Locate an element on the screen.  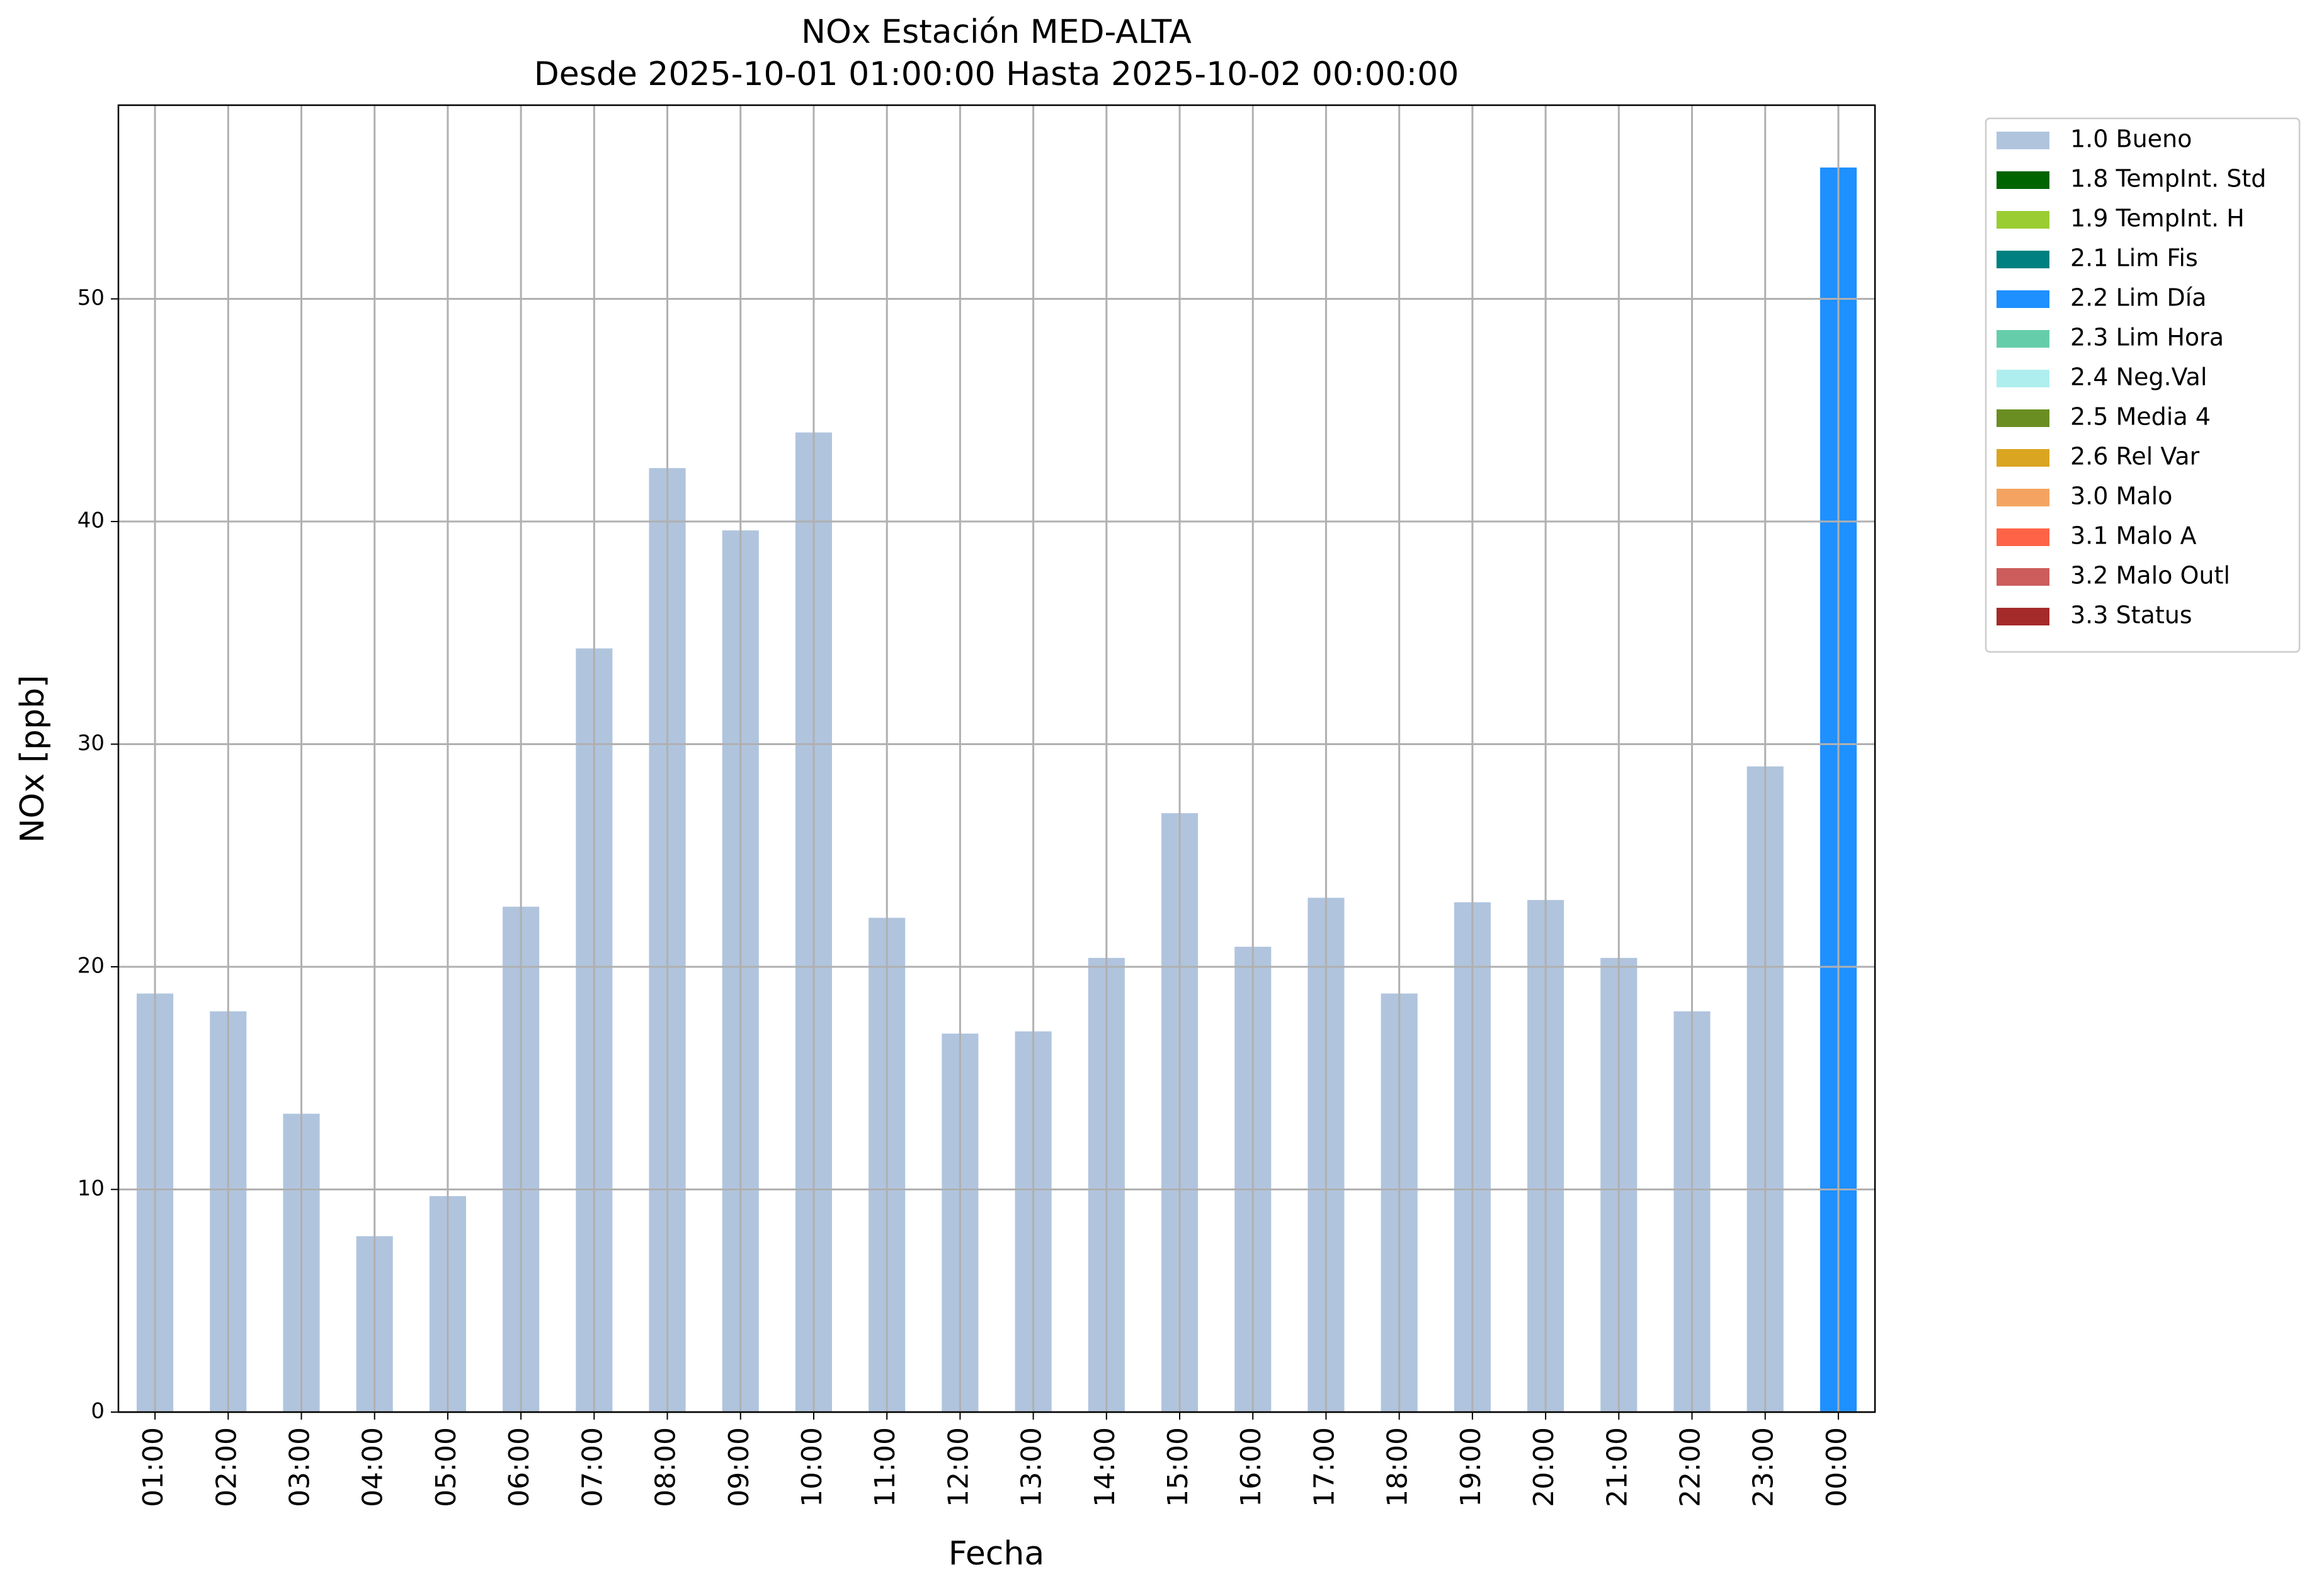
x-tick-label: 17:00 is located at coordinates (1324, 1467).